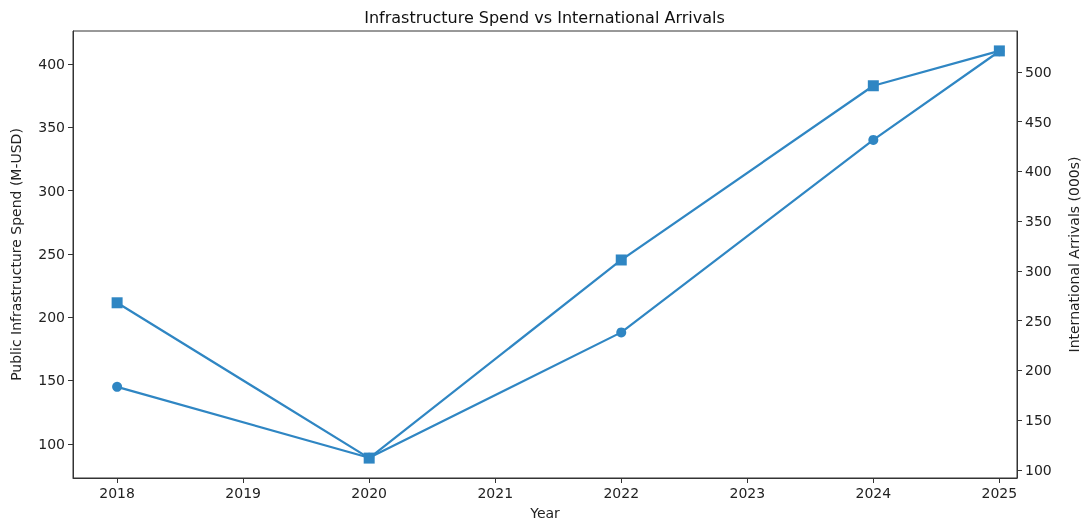 The height and width of the screenshot is (529, 1089). I want to click on x-tick-label: 2025, so click(999, 493).